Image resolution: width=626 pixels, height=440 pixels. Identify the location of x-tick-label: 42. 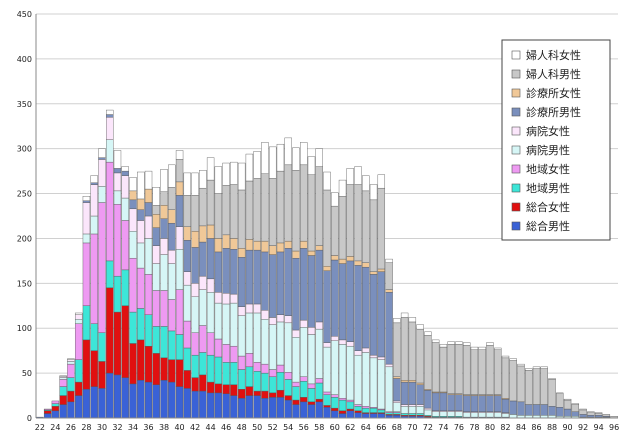
(195, 427).